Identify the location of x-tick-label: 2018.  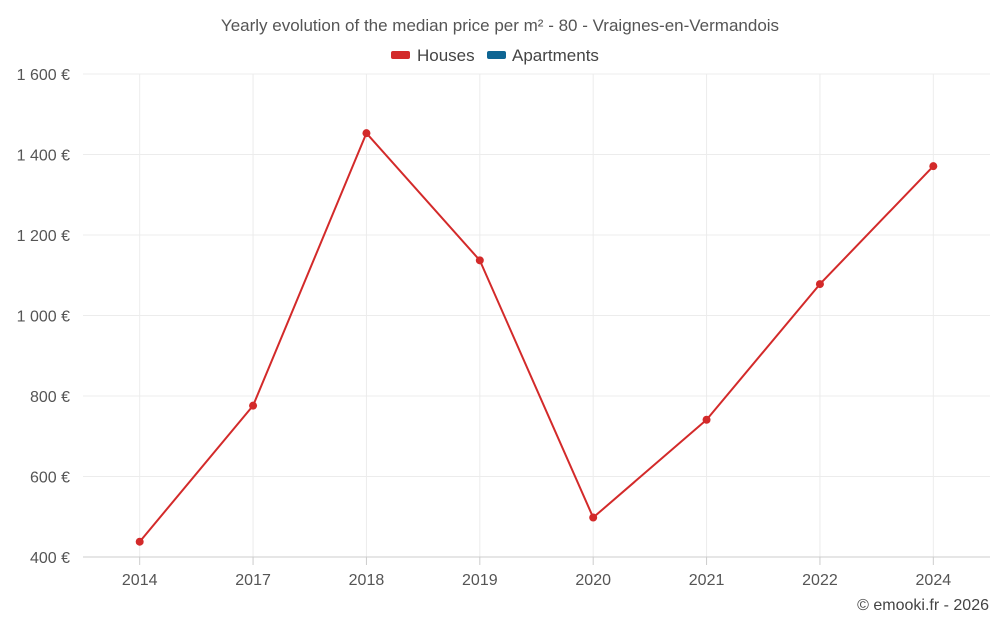
(367, 580).